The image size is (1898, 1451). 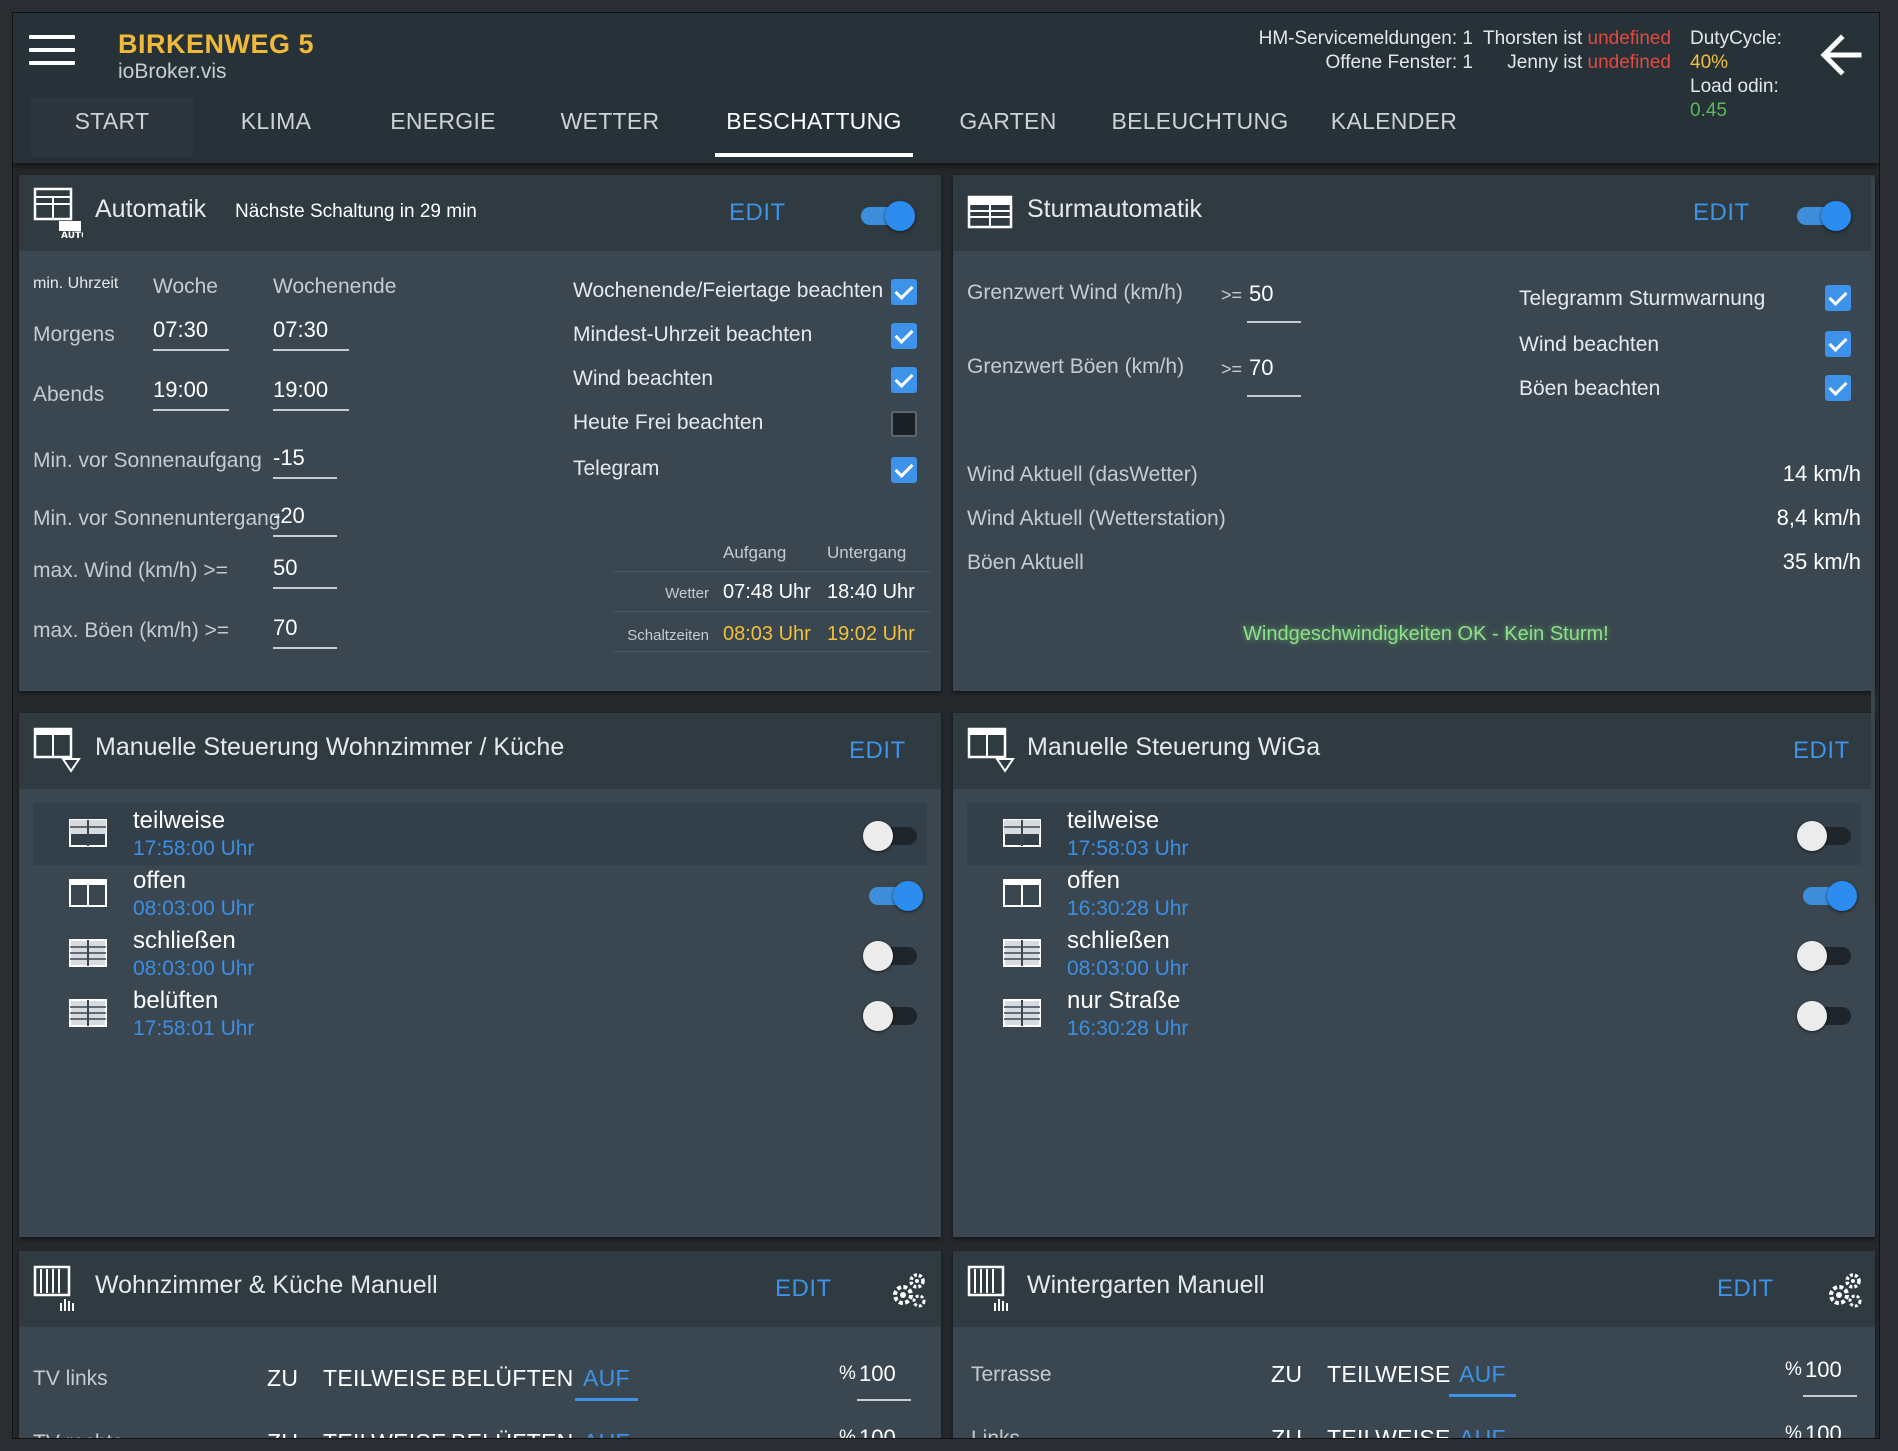 What do you see at coordinates (1822, 215) in the screenshot?
I see `sturm-toggle` at bounding box center [1822, 215].